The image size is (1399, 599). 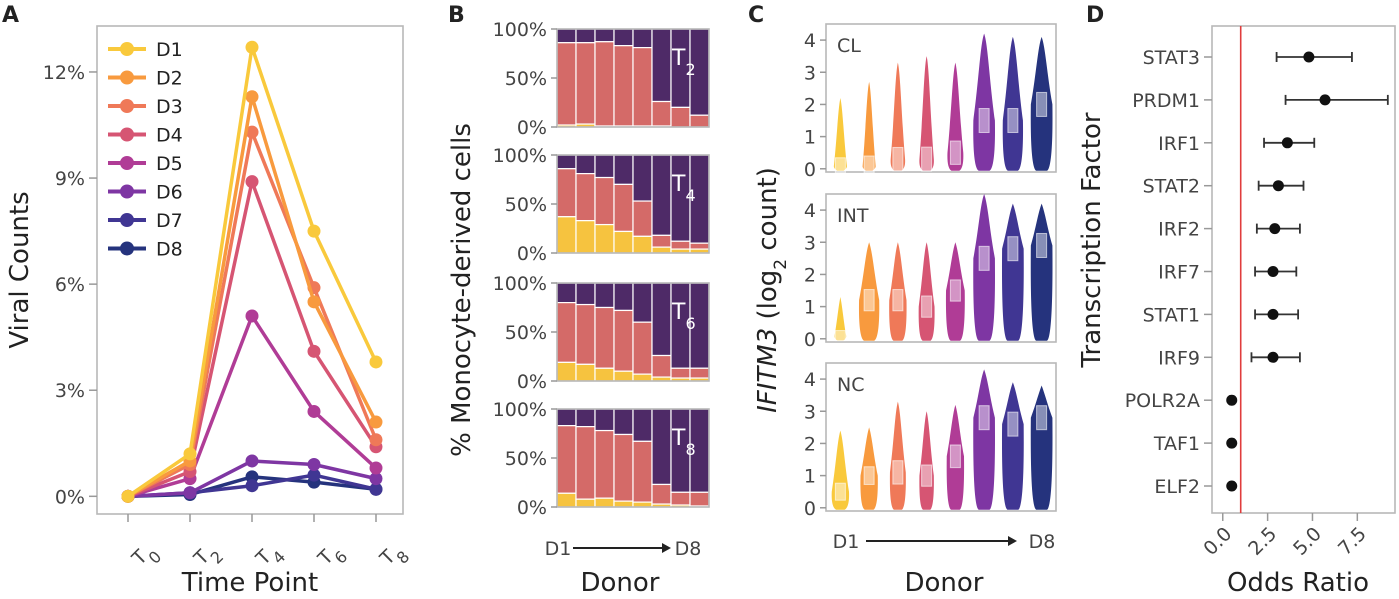 I want to click on panel-d-factor-label: POLR2A, so click(x=1162, y=401).